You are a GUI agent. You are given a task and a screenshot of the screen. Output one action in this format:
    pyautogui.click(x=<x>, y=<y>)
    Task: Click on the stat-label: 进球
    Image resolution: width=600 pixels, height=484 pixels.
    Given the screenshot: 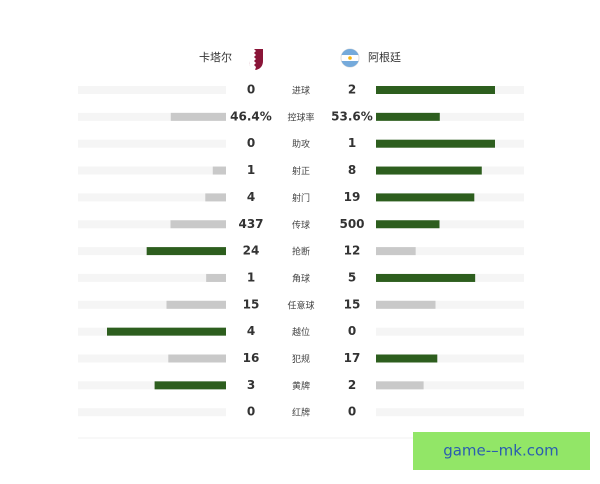 What is the action you would take?
    pyautogui.click(x=301, y=91)
    